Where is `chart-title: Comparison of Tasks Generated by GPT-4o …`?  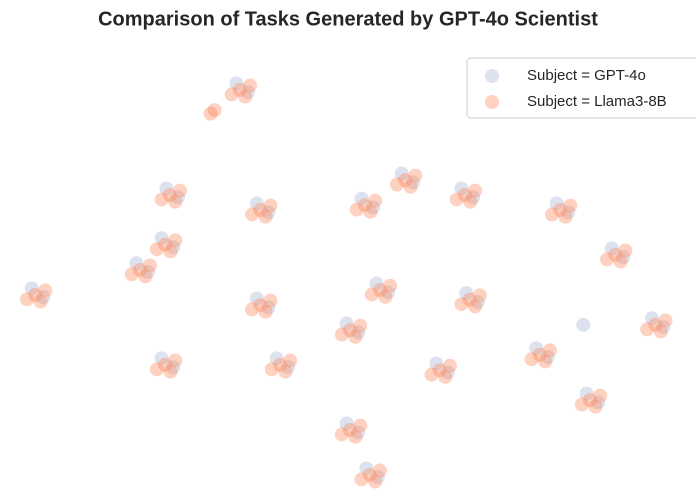
chart-title: Comparison of Tasks Generated by GPT-4o … is located at coordinates (348, 19).